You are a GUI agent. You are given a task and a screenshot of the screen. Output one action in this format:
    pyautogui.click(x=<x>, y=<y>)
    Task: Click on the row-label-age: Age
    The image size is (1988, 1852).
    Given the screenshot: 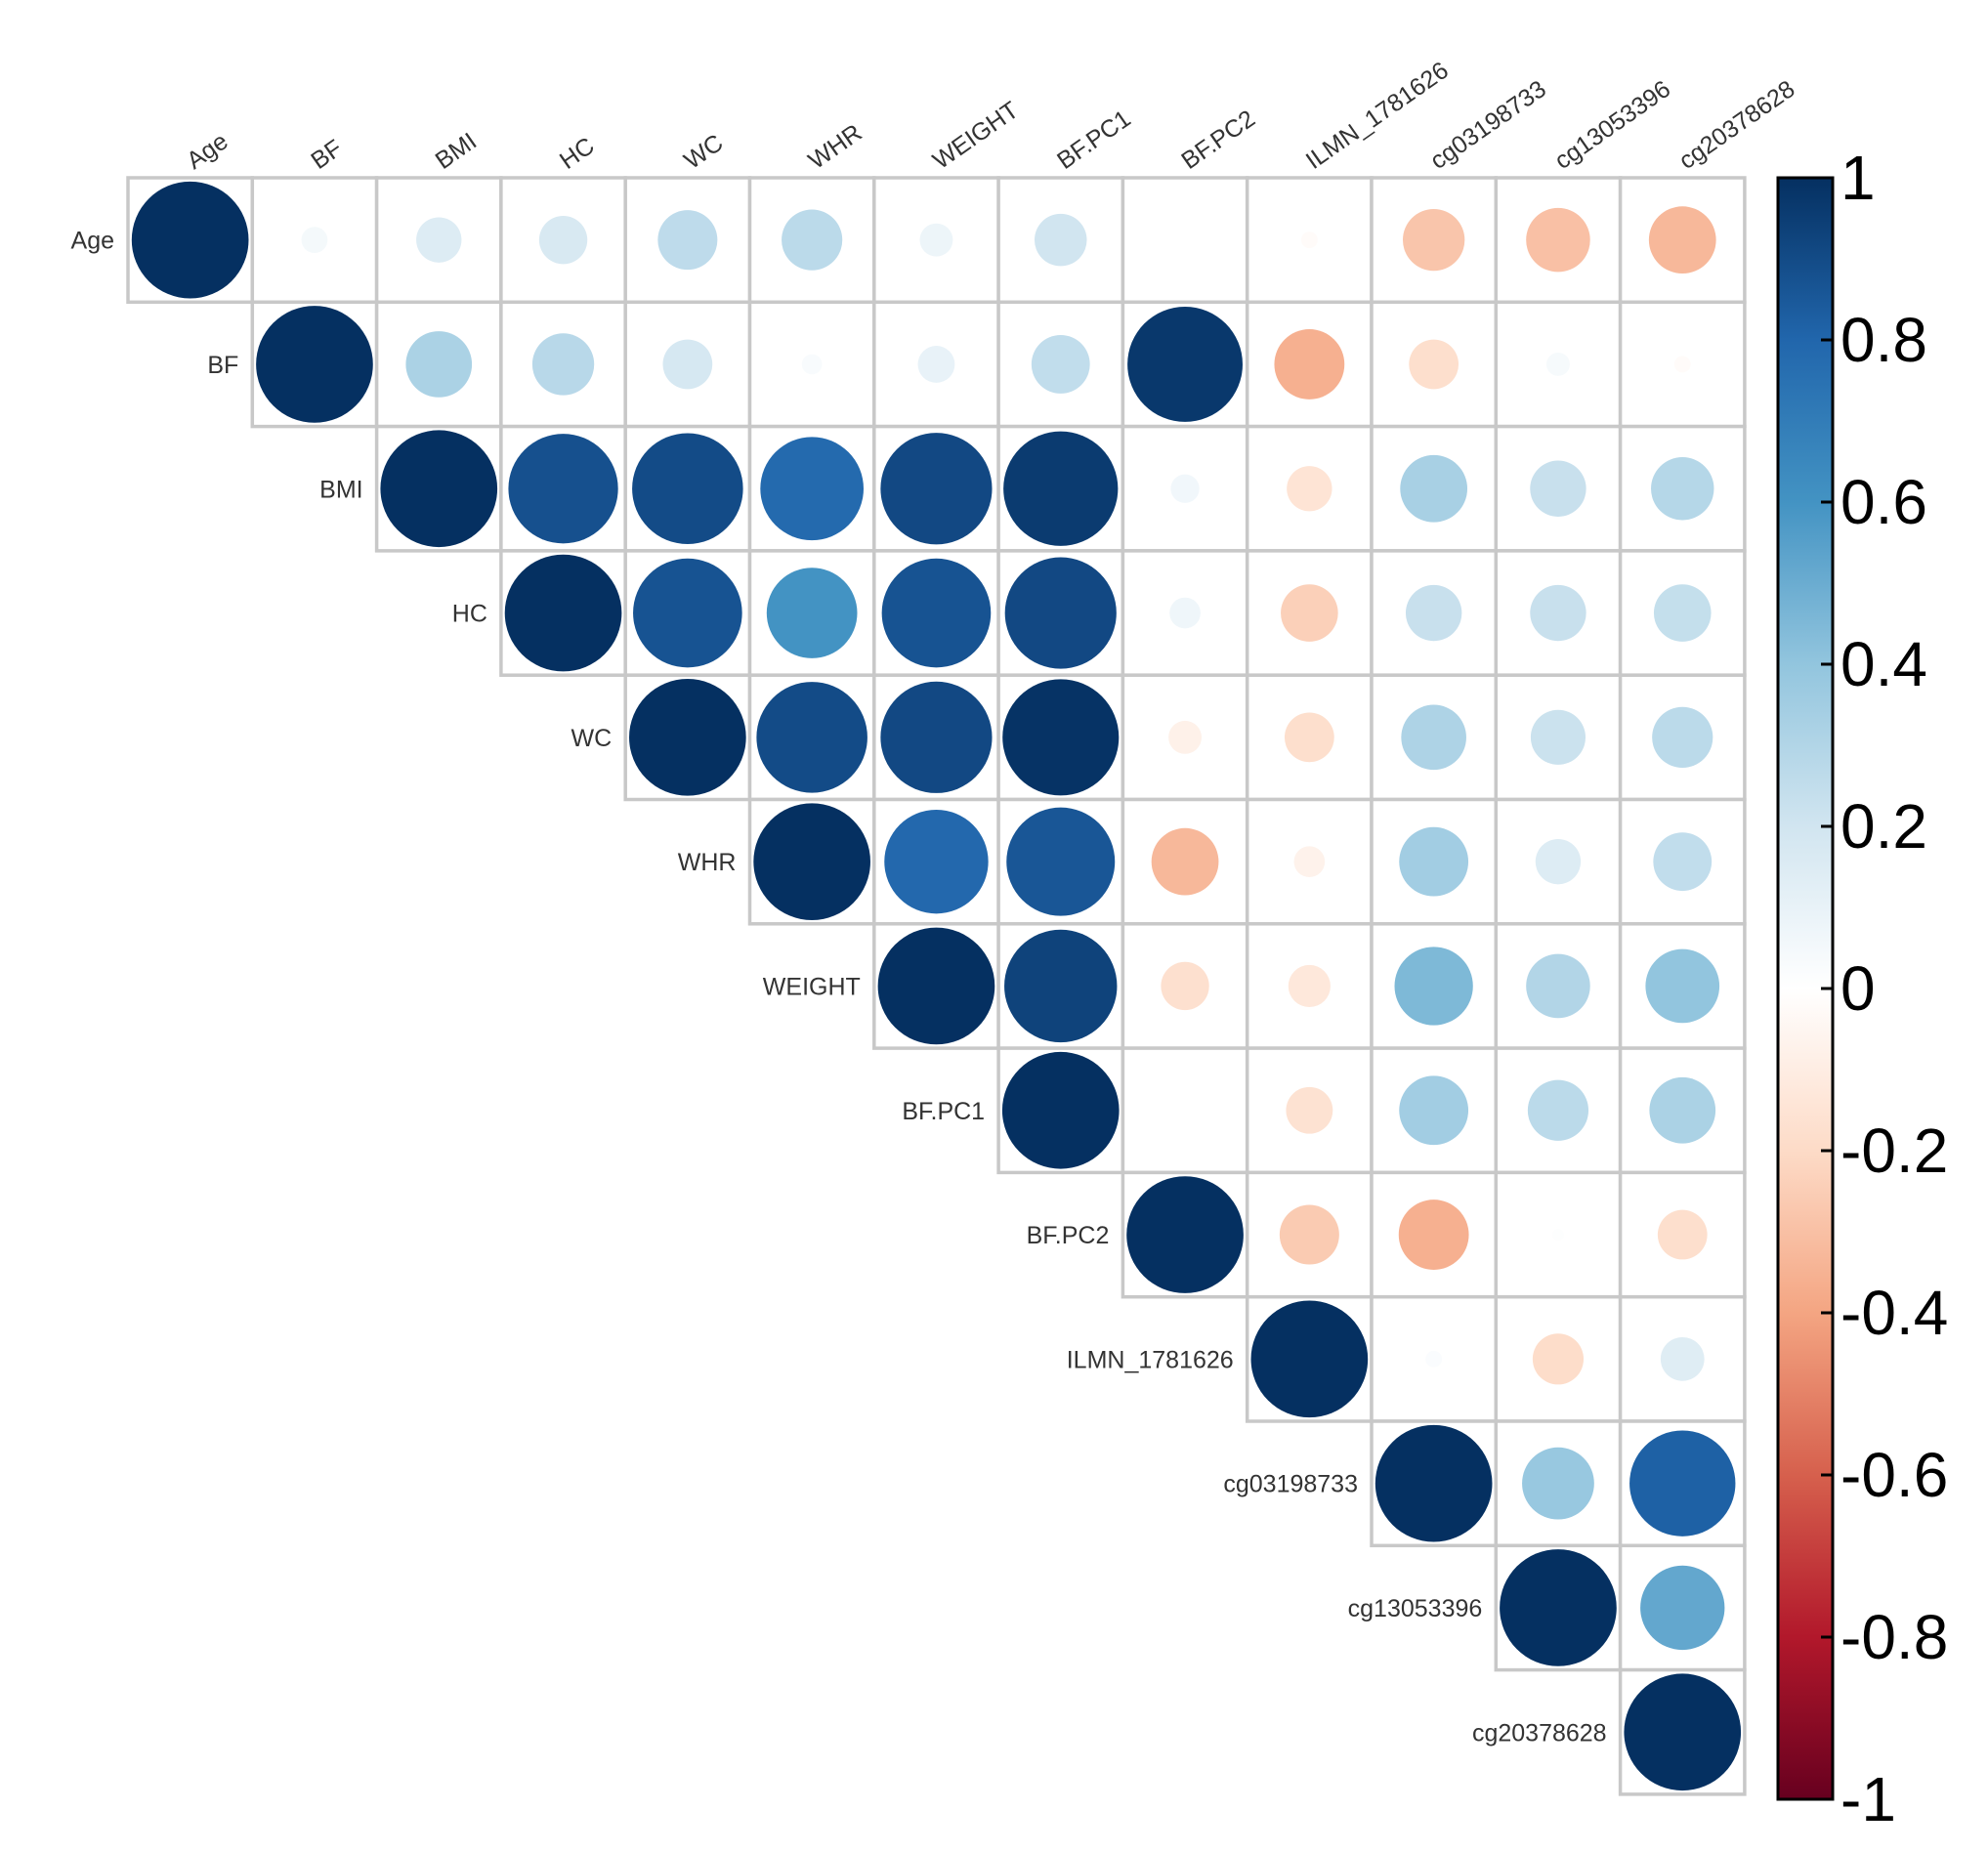 What is the action you would take?
    pyautogui.click(x=92, y=241)
    